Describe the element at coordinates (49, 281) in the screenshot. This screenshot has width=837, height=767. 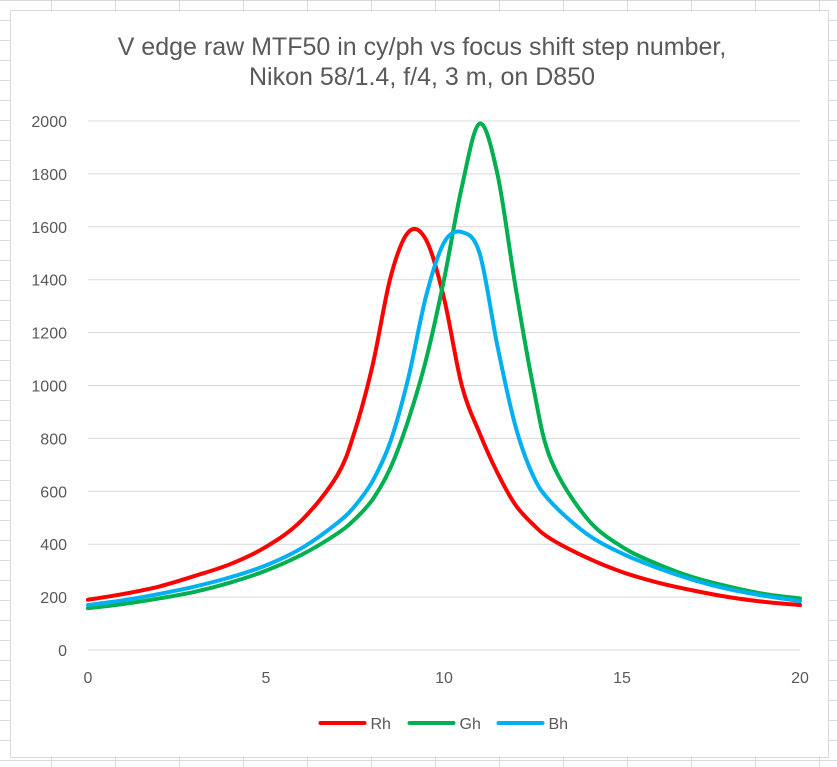
I see `y-tick-label: 1400` at that location.